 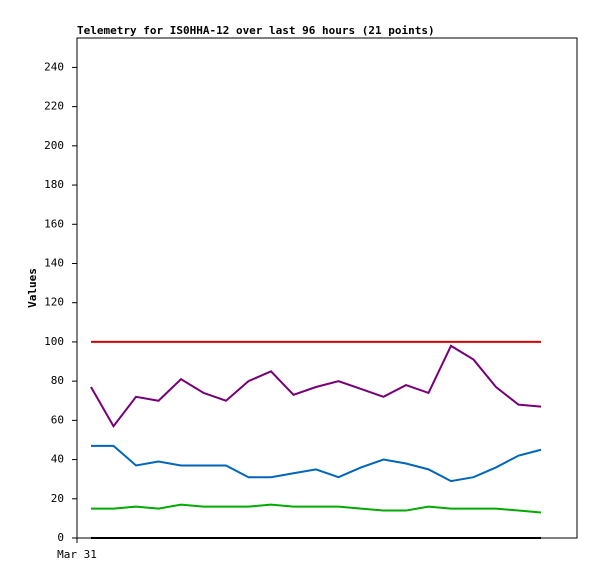 I want to click on y-tick-label: 100, so click(x=54, y=341).